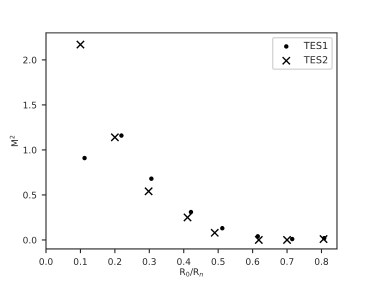 The height and width of the screenshot is (281, 374). I want to click on x-tick-label: 0.7, so click(287, 261).